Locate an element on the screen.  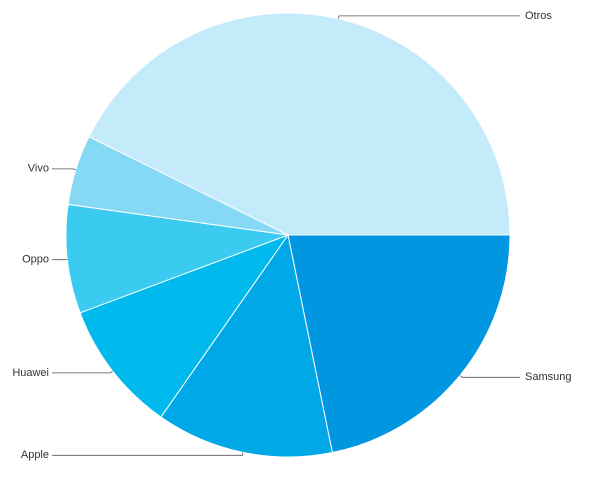
slice-label: Samsung is located at coordinates (548, 377).